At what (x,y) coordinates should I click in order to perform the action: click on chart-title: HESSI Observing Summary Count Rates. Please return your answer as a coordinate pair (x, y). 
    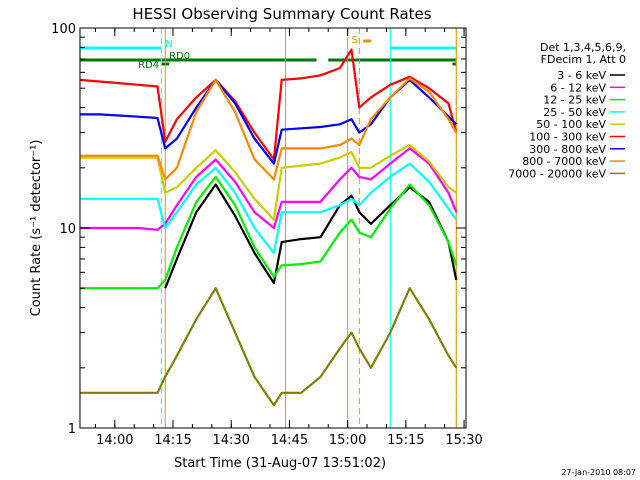
    Looking at the image, I should click on (281, 14).